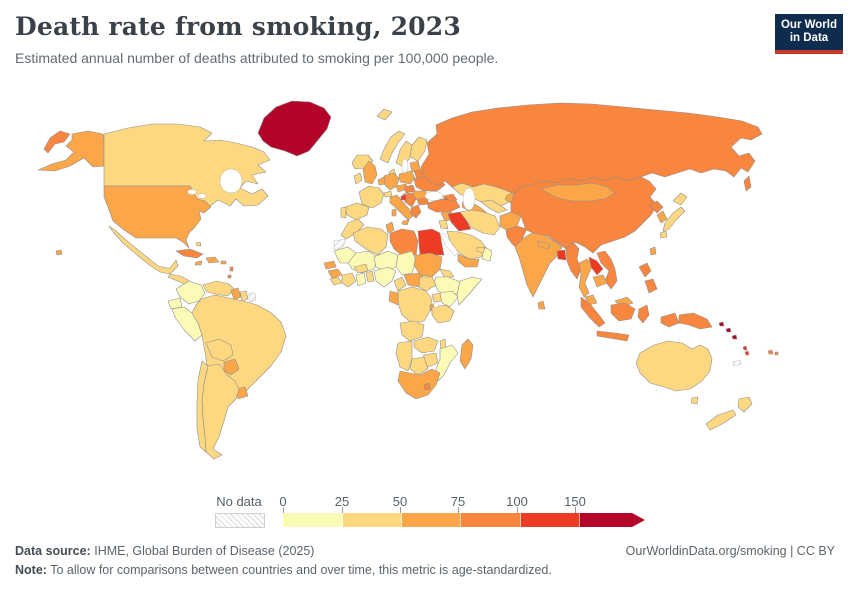  What do you see at coordinates (544, 245) in the screenshot?
I see `country-nepal` at bounding box center [544, 245].